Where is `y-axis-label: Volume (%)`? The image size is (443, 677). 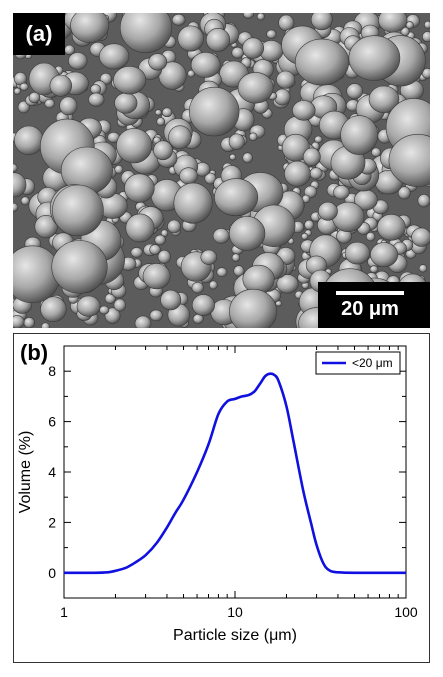 y-axis-label: Volume (%) is located at coordinates (25, 472).